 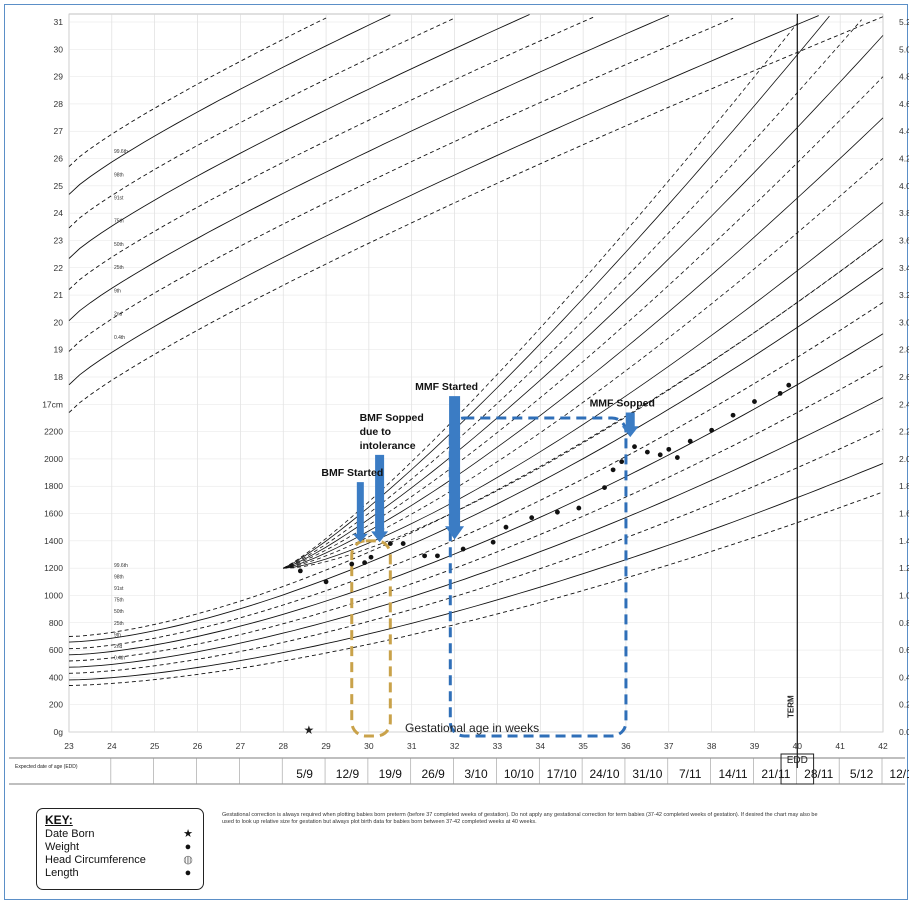 I want to click on x-tick-label: 29, so click(x=326, y=746).